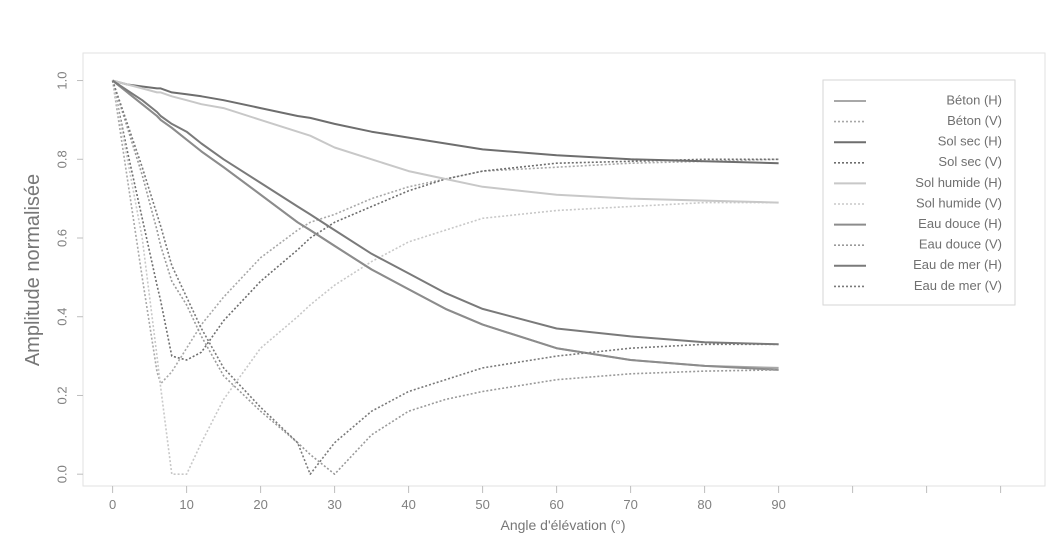  Describe the element at coordinates (260, 504) in the screenshot. I see `x-tick-label: 20` at that location.